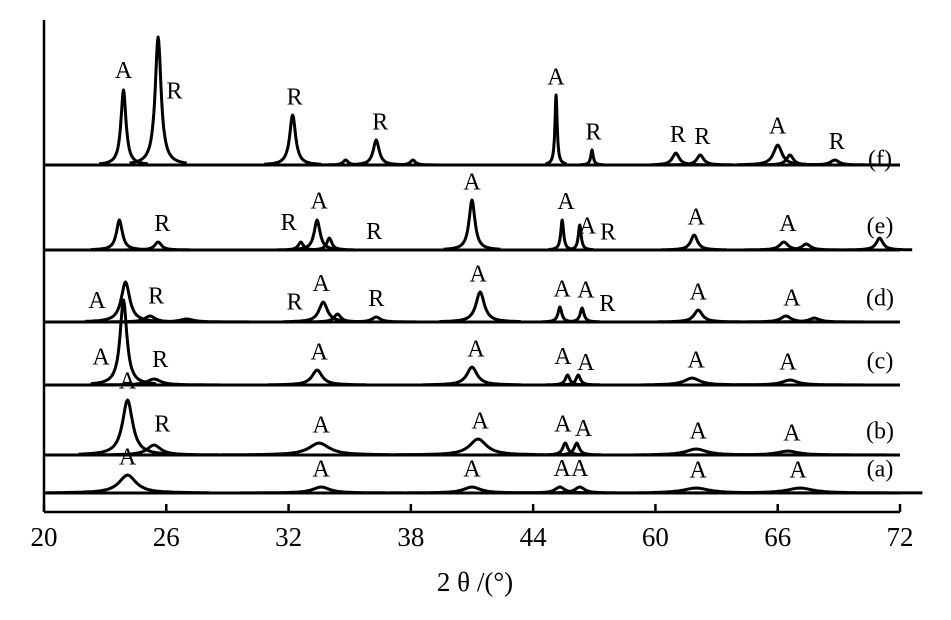 The image size is (951, 620). What do you see at coordinates (288, 537) in the screenshot?
I see `x-tick-label: 32` at bounding box center [288, 537].